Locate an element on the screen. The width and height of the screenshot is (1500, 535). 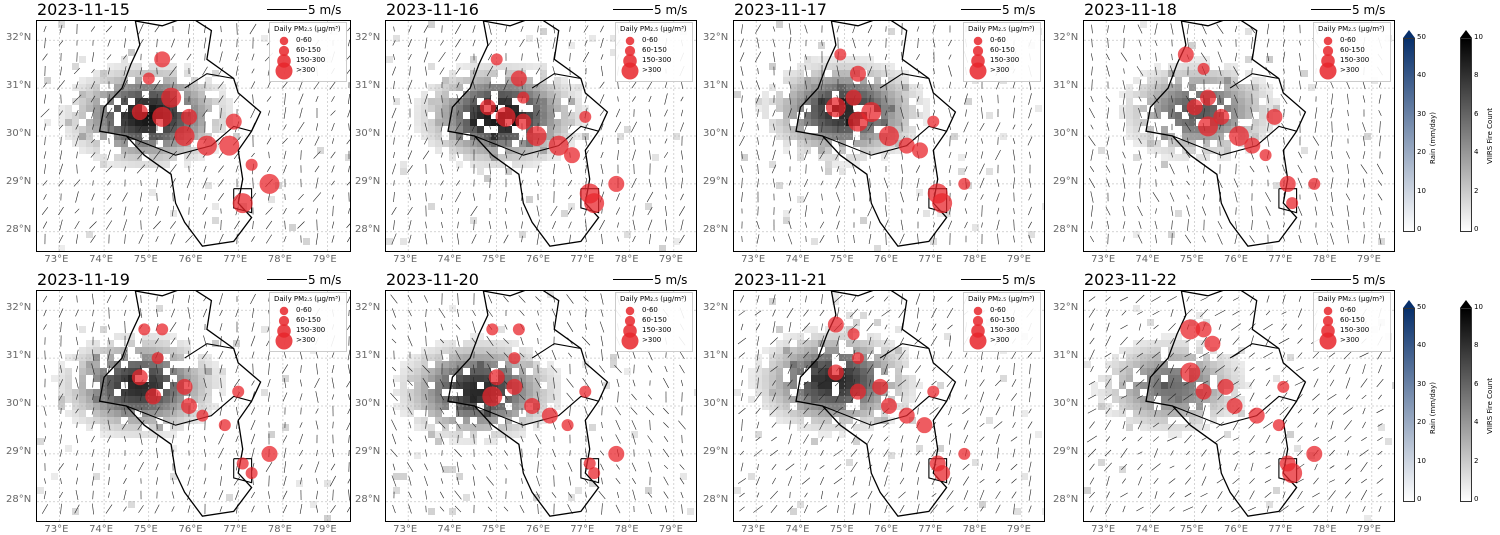
wind-scale-bar is located at coordinates (287, 9).